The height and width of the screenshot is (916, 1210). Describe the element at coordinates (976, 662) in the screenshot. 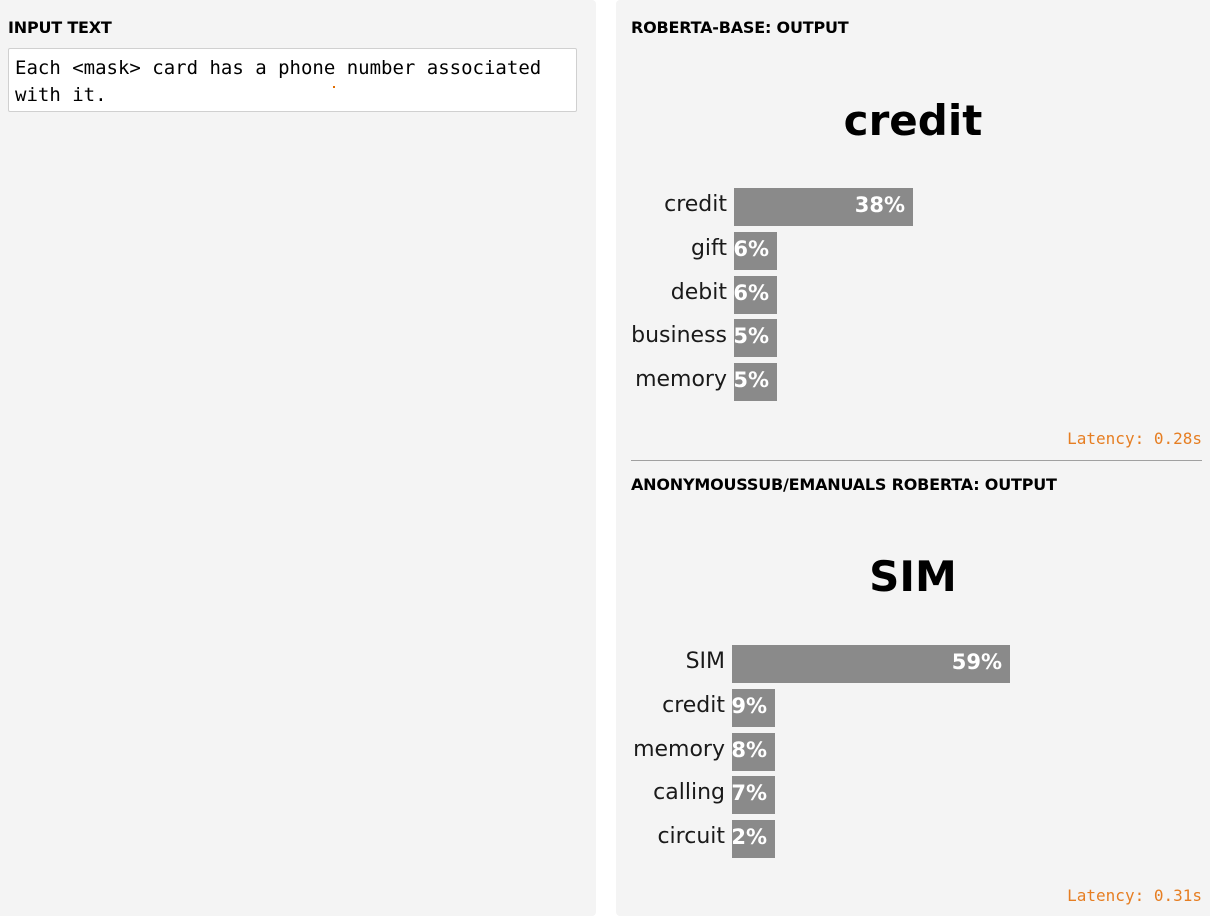

I see `prediction-percent: 59%` at that location.